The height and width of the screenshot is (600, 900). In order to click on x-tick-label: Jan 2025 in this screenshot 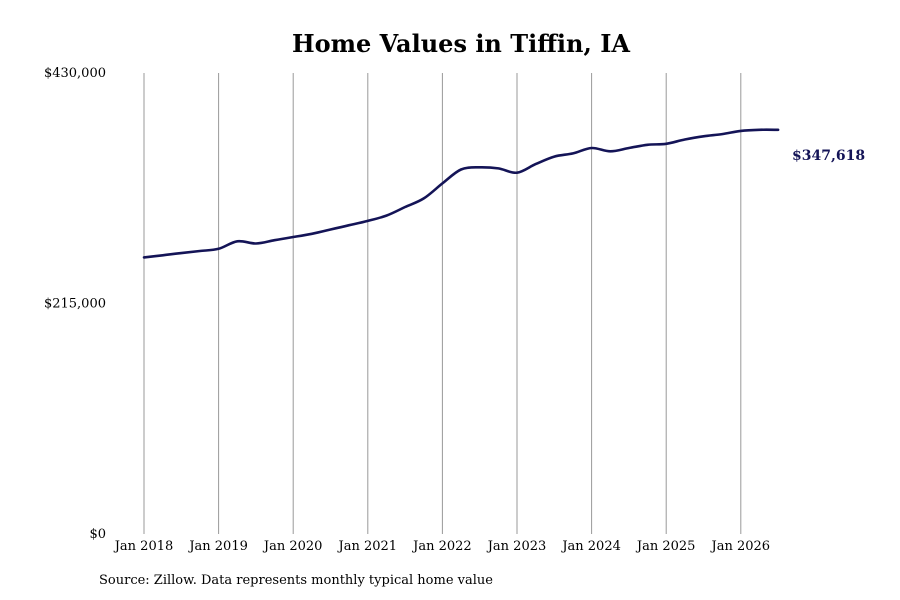, I will do `click(665, 546)`.